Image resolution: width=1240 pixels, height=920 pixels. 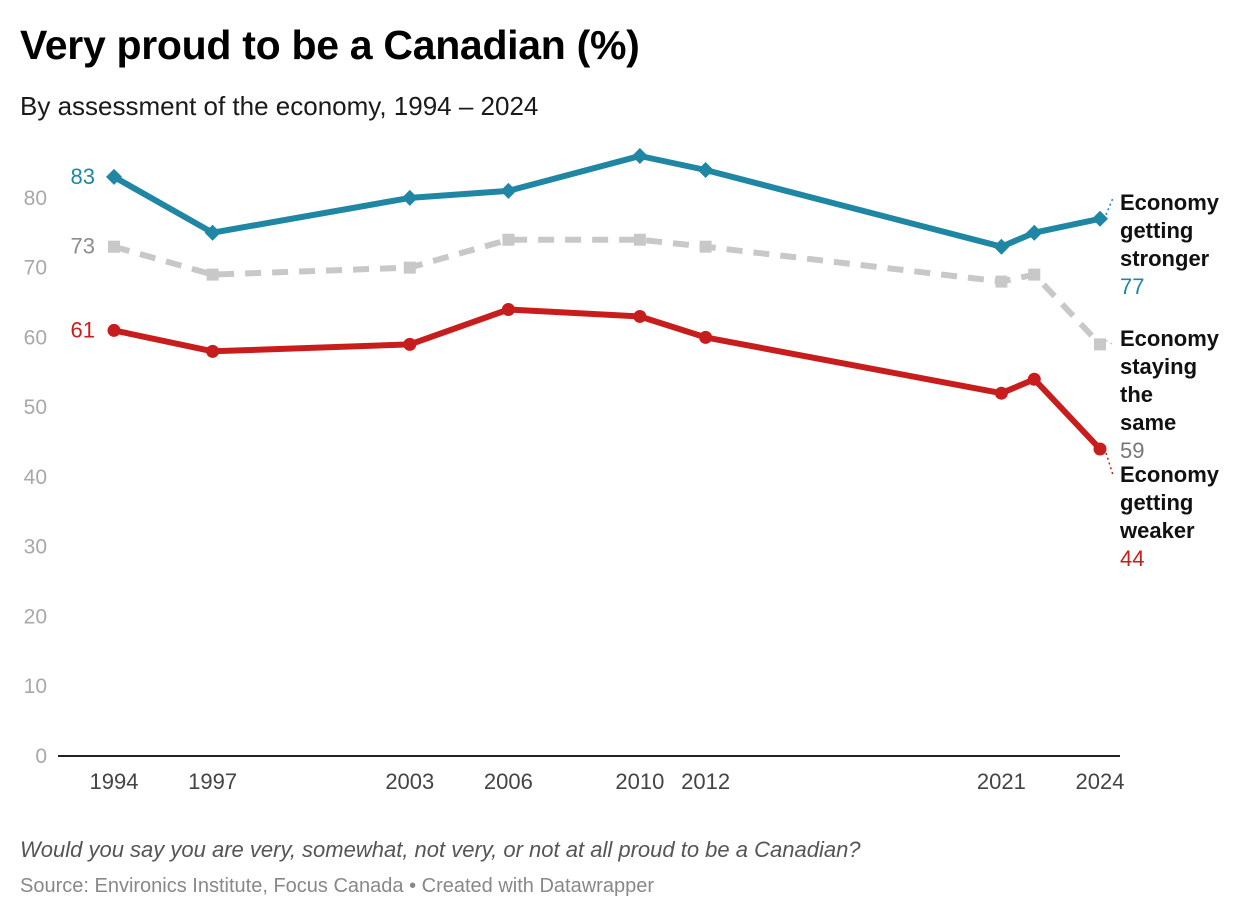 I want to click on series-end-value: 77, so click(x=1132, y=286).